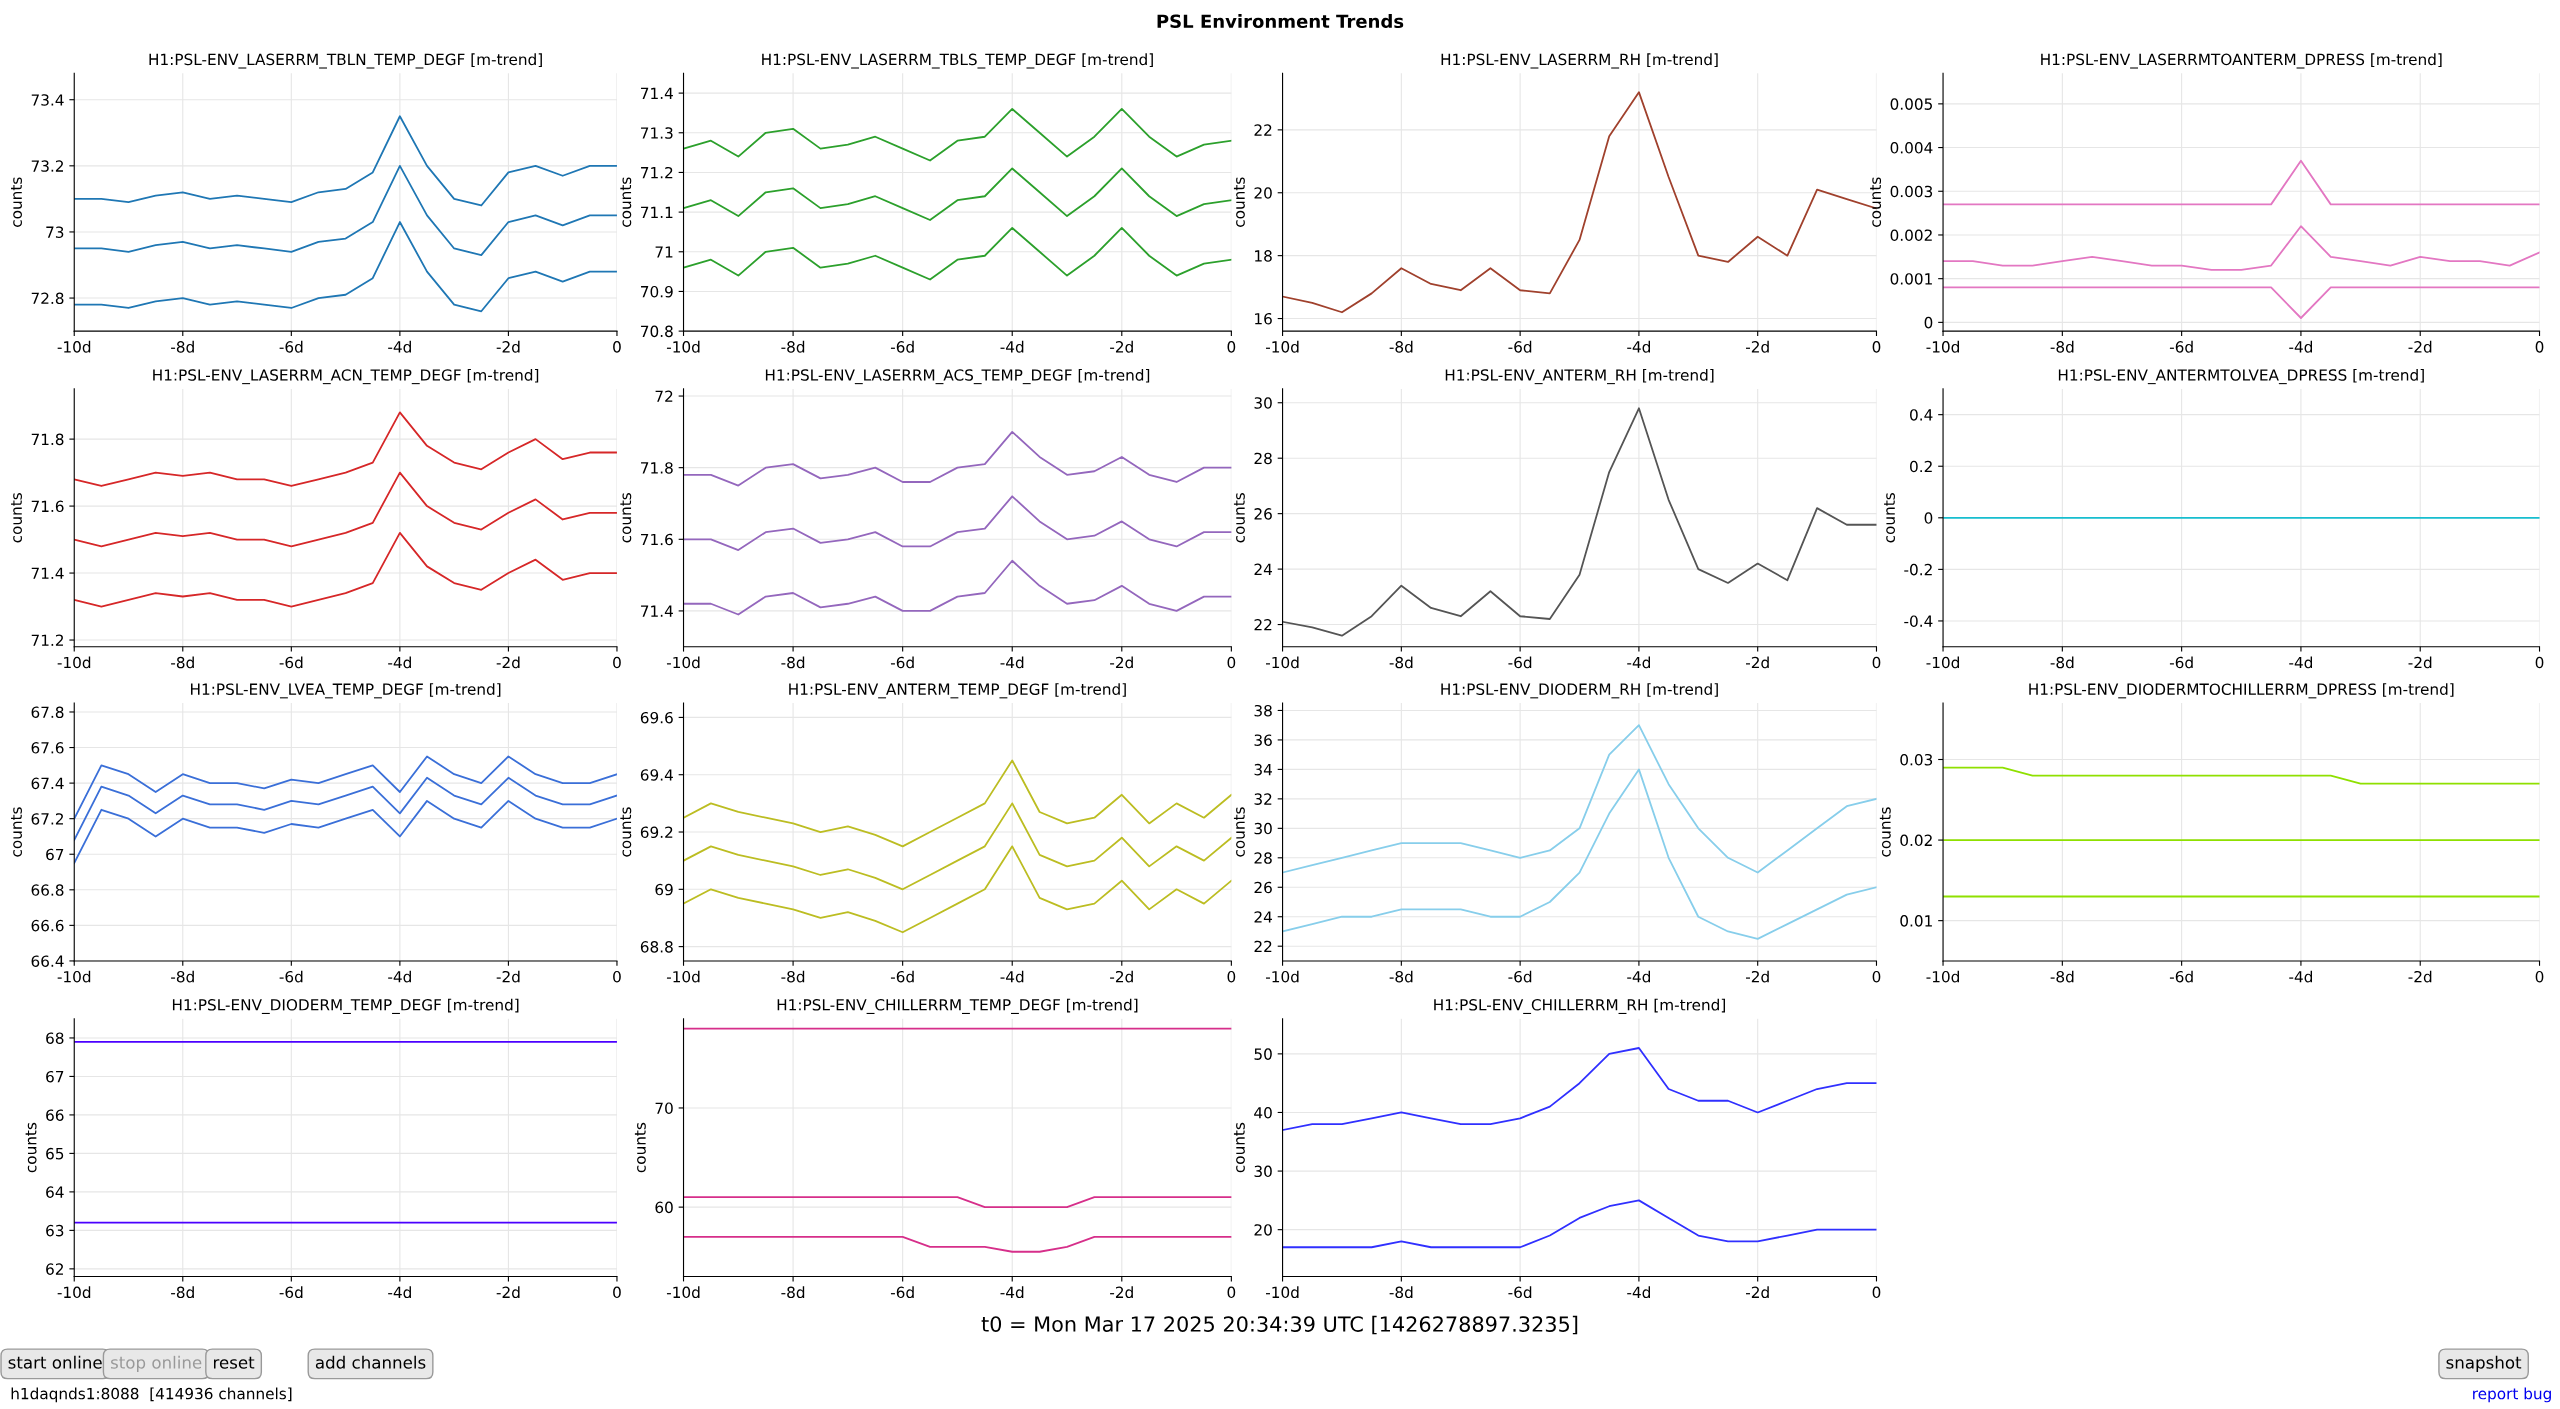  Describe the element at coordinates (47, 748) in the screenshot. I see `y-tick-label: 67.6` at that location.